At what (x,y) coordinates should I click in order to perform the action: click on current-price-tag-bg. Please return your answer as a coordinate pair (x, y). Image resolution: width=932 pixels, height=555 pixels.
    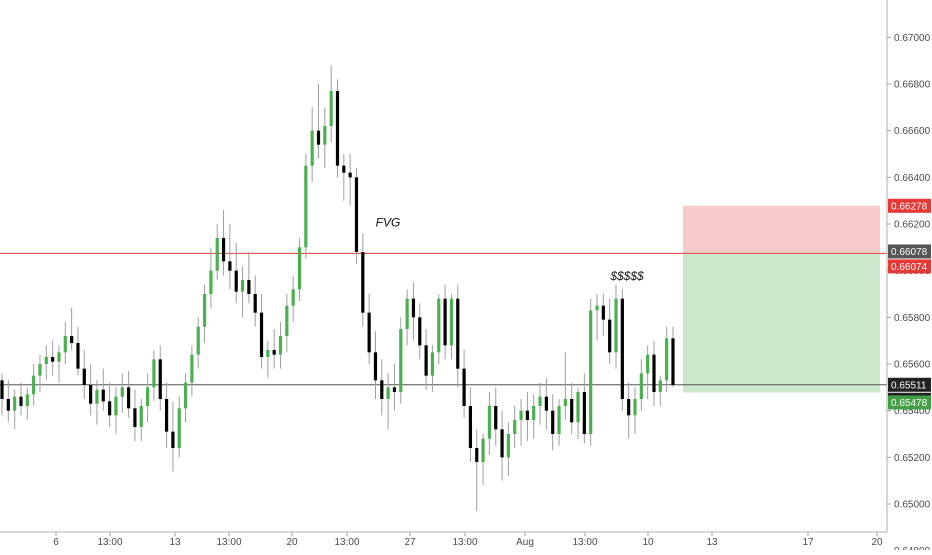
    Looking at the image, I should click on (909, 384).